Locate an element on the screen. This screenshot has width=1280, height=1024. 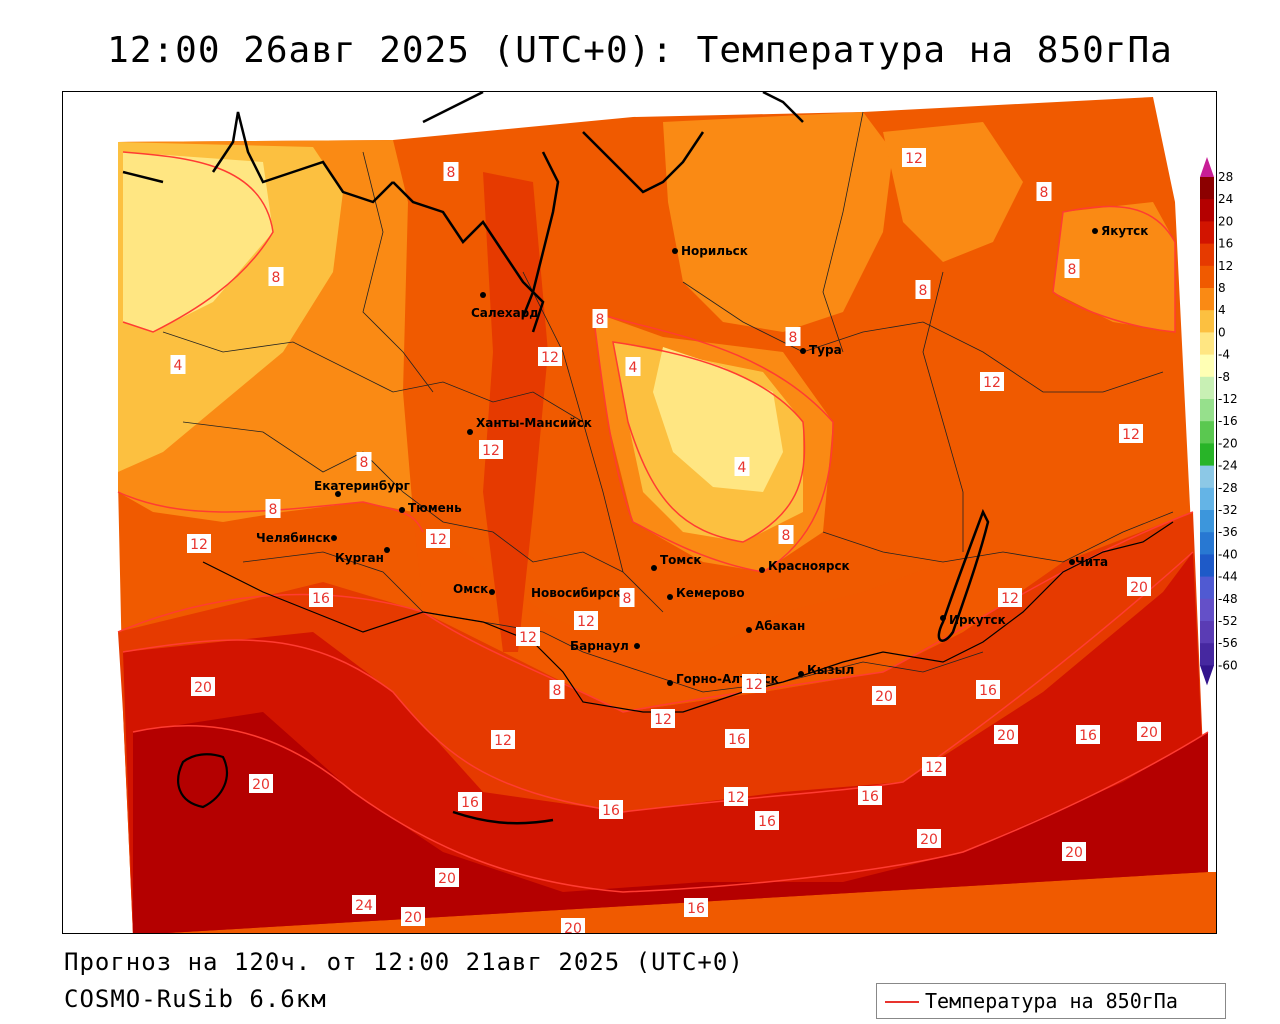
country-border is located at coordinates (688, 617).